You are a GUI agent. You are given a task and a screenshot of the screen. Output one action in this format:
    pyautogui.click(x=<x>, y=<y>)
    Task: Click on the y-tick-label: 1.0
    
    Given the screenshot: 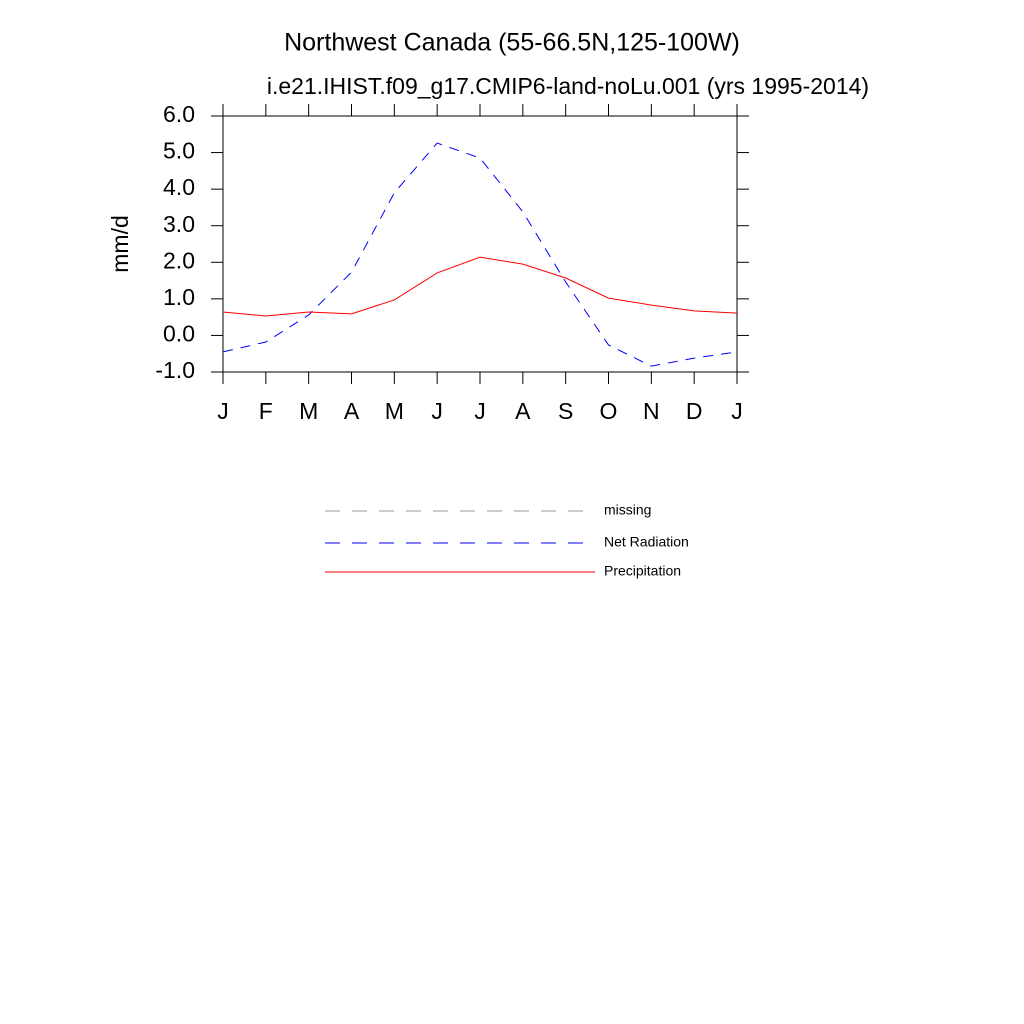 What is the action you would take?
    pyautogui.click(x=179, y=297)
    